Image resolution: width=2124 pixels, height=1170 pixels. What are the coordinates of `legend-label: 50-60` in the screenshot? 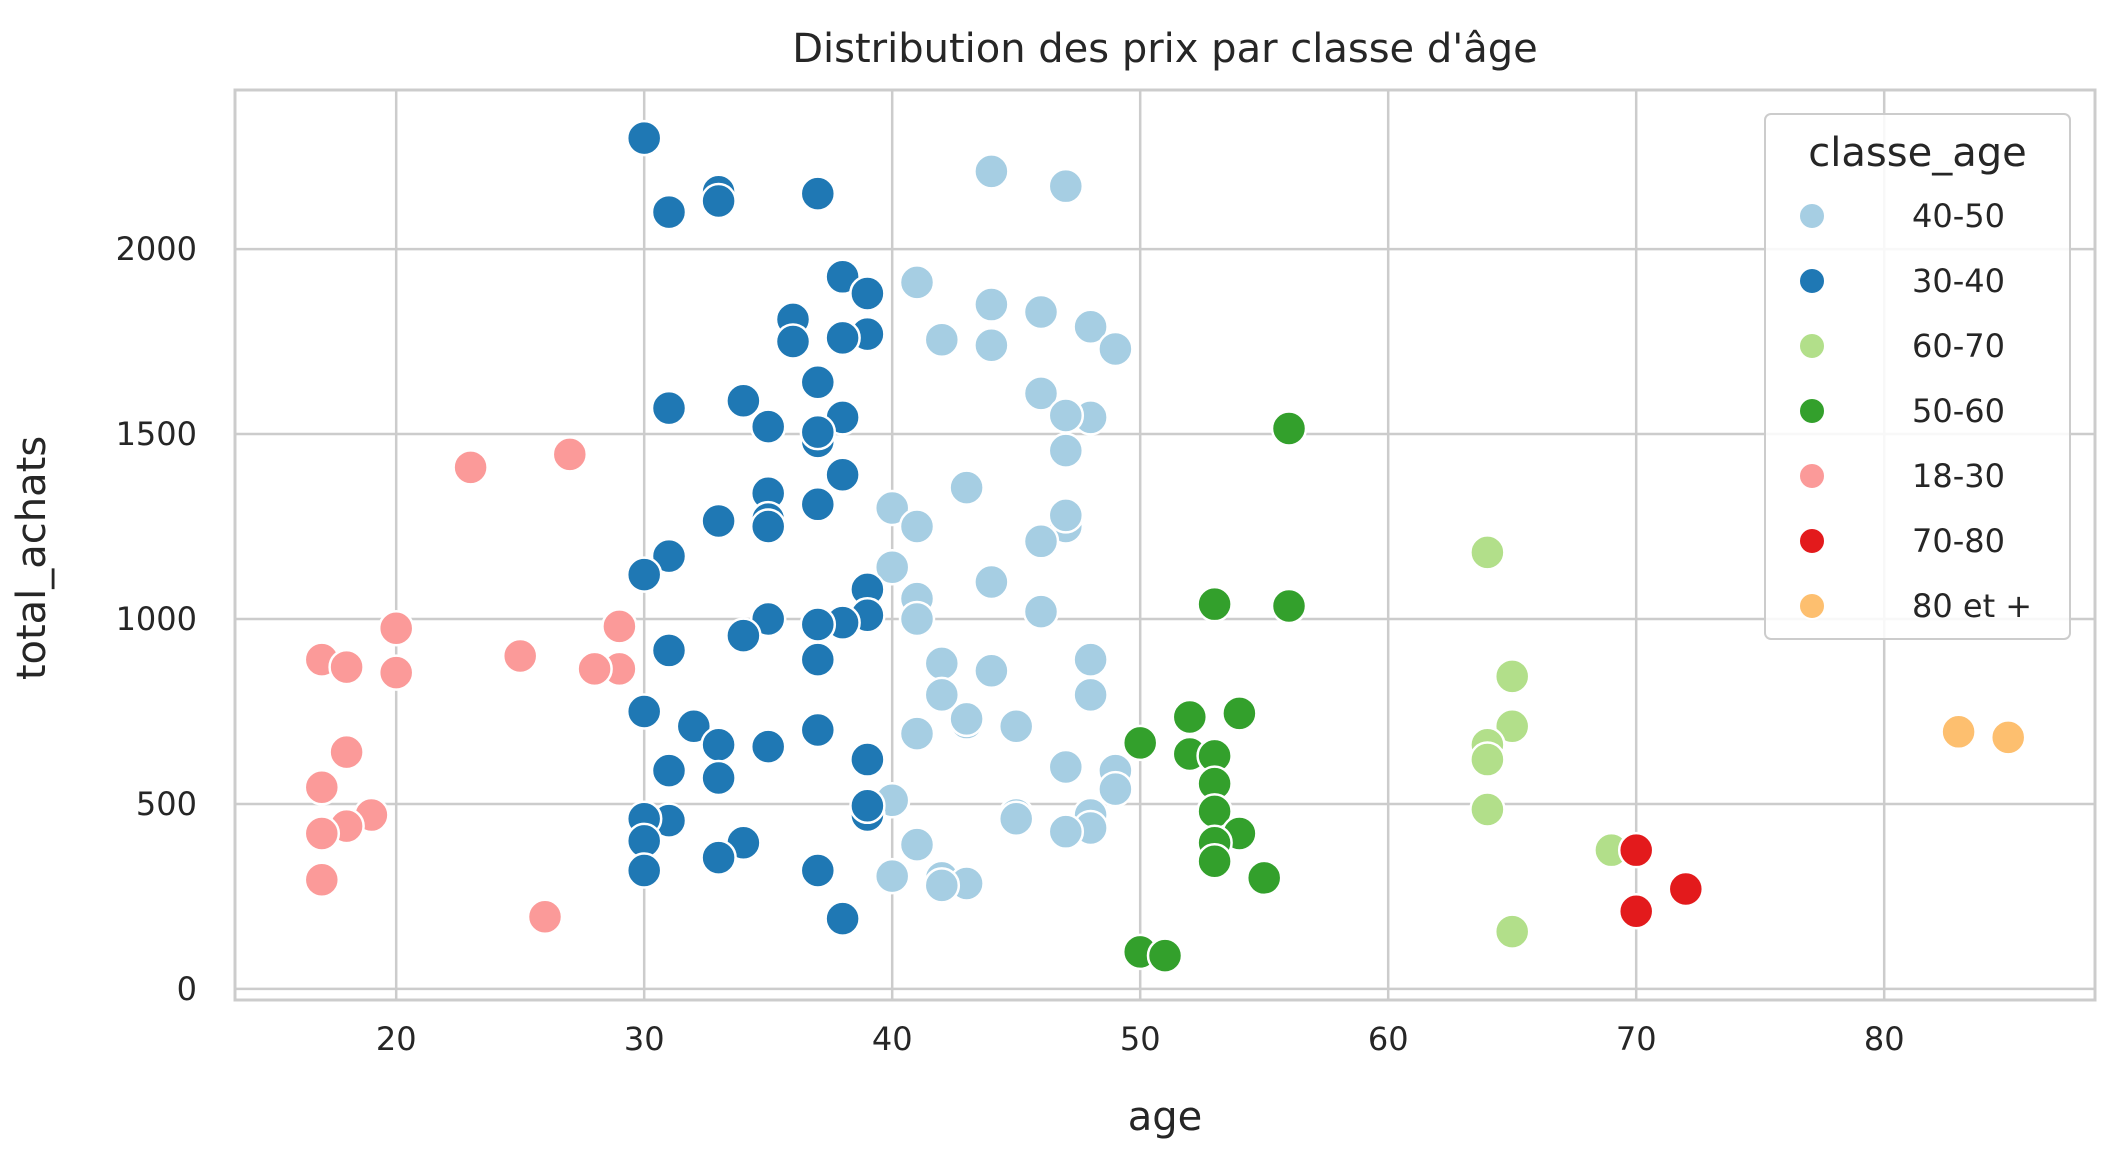 It's located at (1958, 411).